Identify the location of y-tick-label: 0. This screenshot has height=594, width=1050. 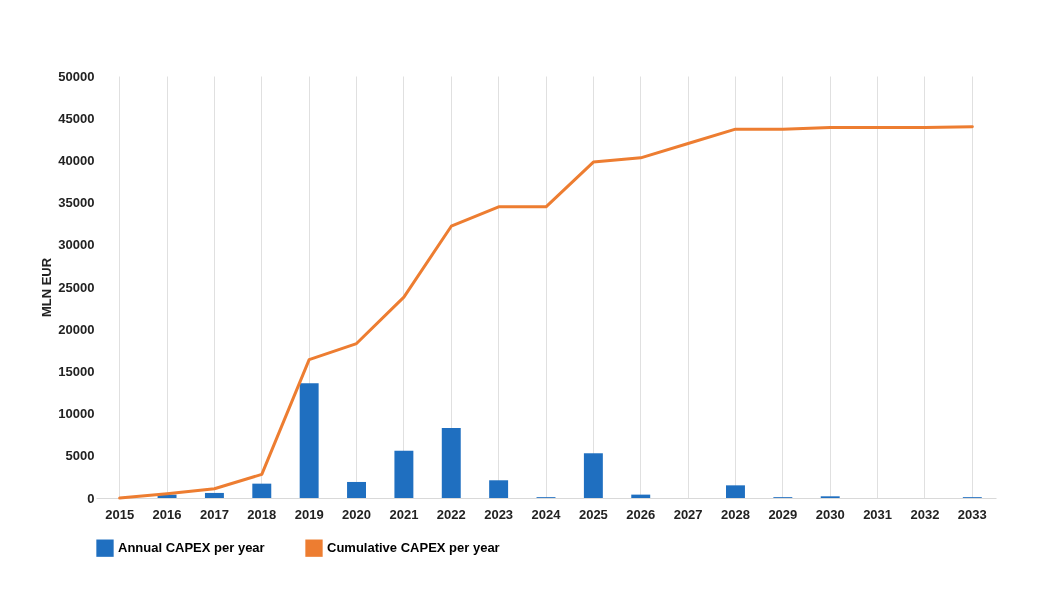
(91, 498).